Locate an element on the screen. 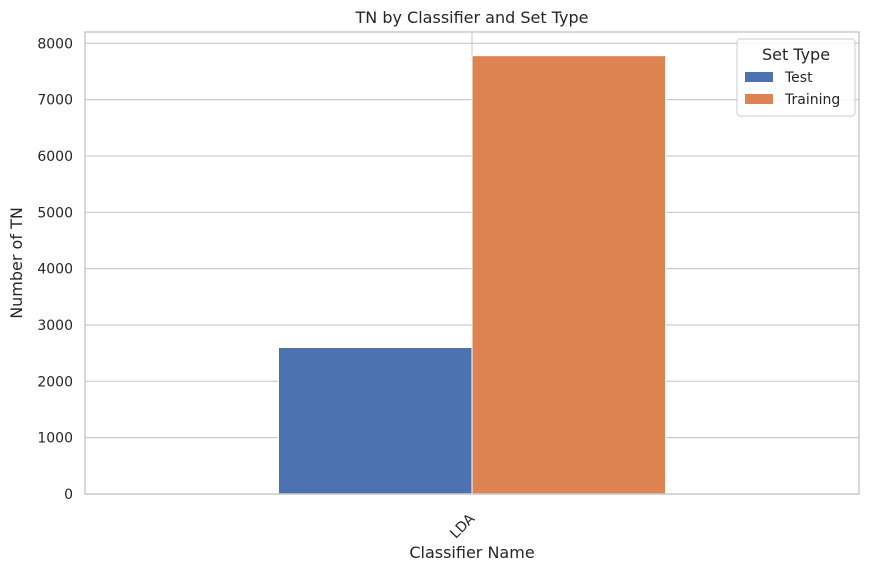 The width and height of the screenshot is (870, 573). y-tick-label: 7000 is located at coordinates (55, 101).